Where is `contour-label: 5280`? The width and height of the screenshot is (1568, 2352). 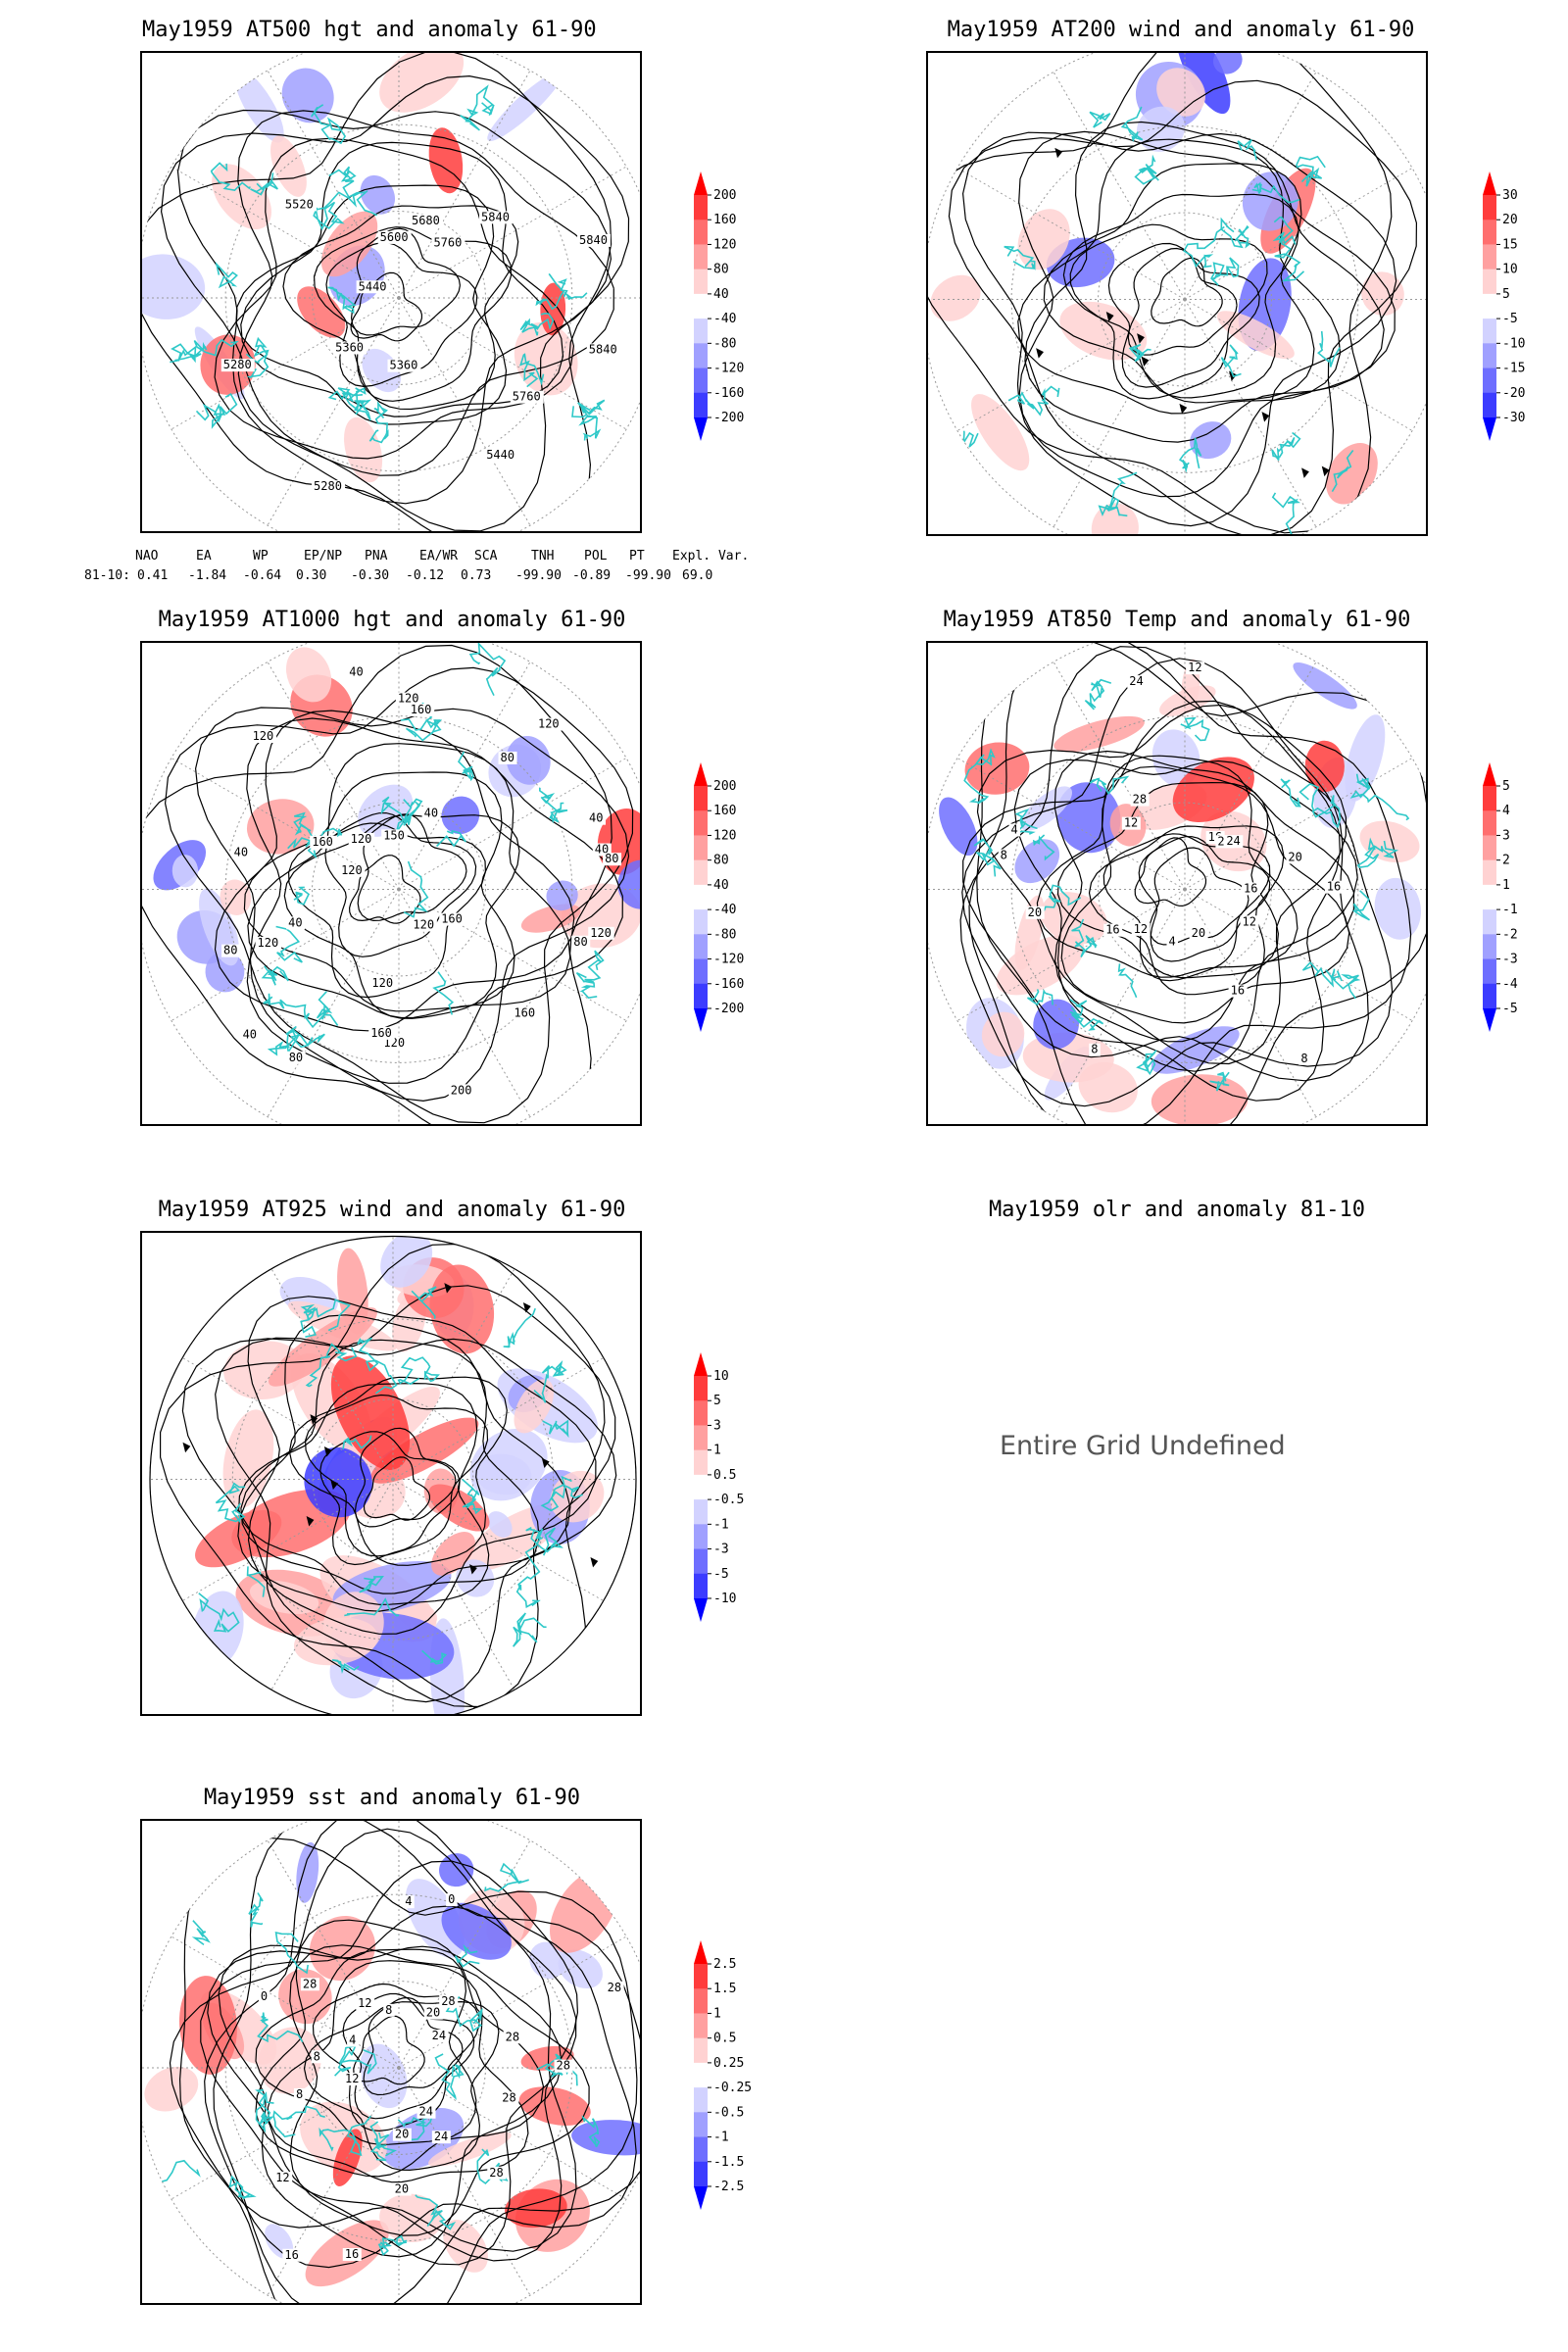
contour-label: 5280 is located at coordinates (237, 364).